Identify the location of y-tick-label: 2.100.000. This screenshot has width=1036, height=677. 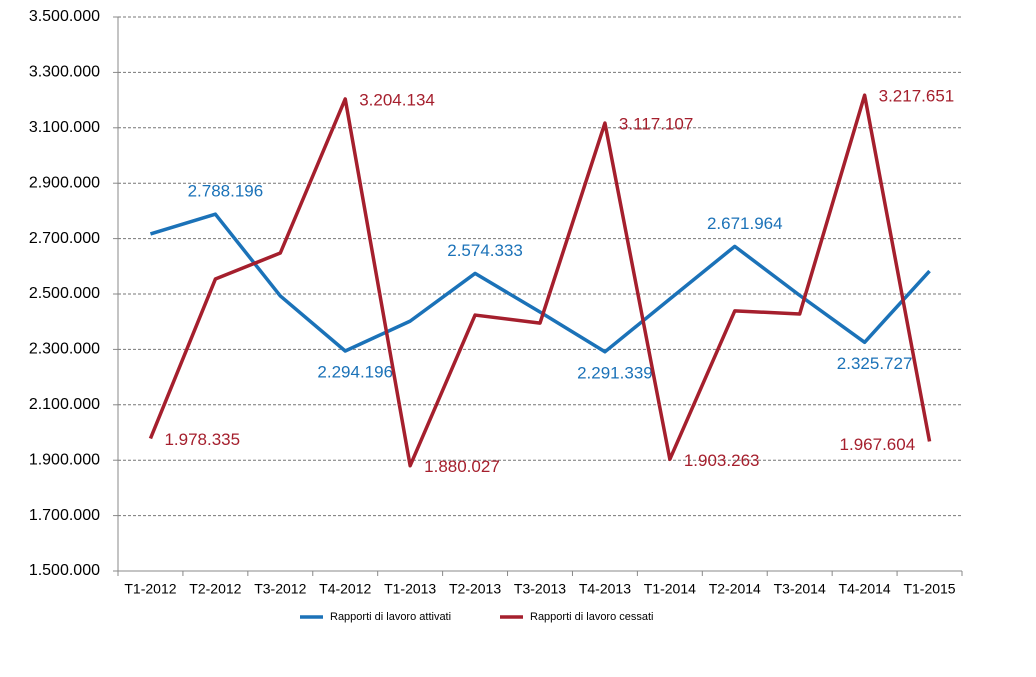
(64, 404).